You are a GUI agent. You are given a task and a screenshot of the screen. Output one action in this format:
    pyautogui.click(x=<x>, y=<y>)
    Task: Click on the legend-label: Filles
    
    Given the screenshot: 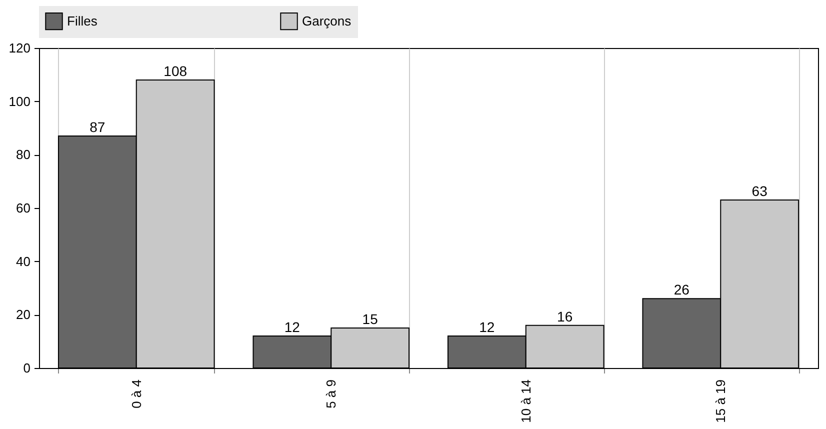 What is the action you would take?
    pyautogui.click(x=82, y=20)
    